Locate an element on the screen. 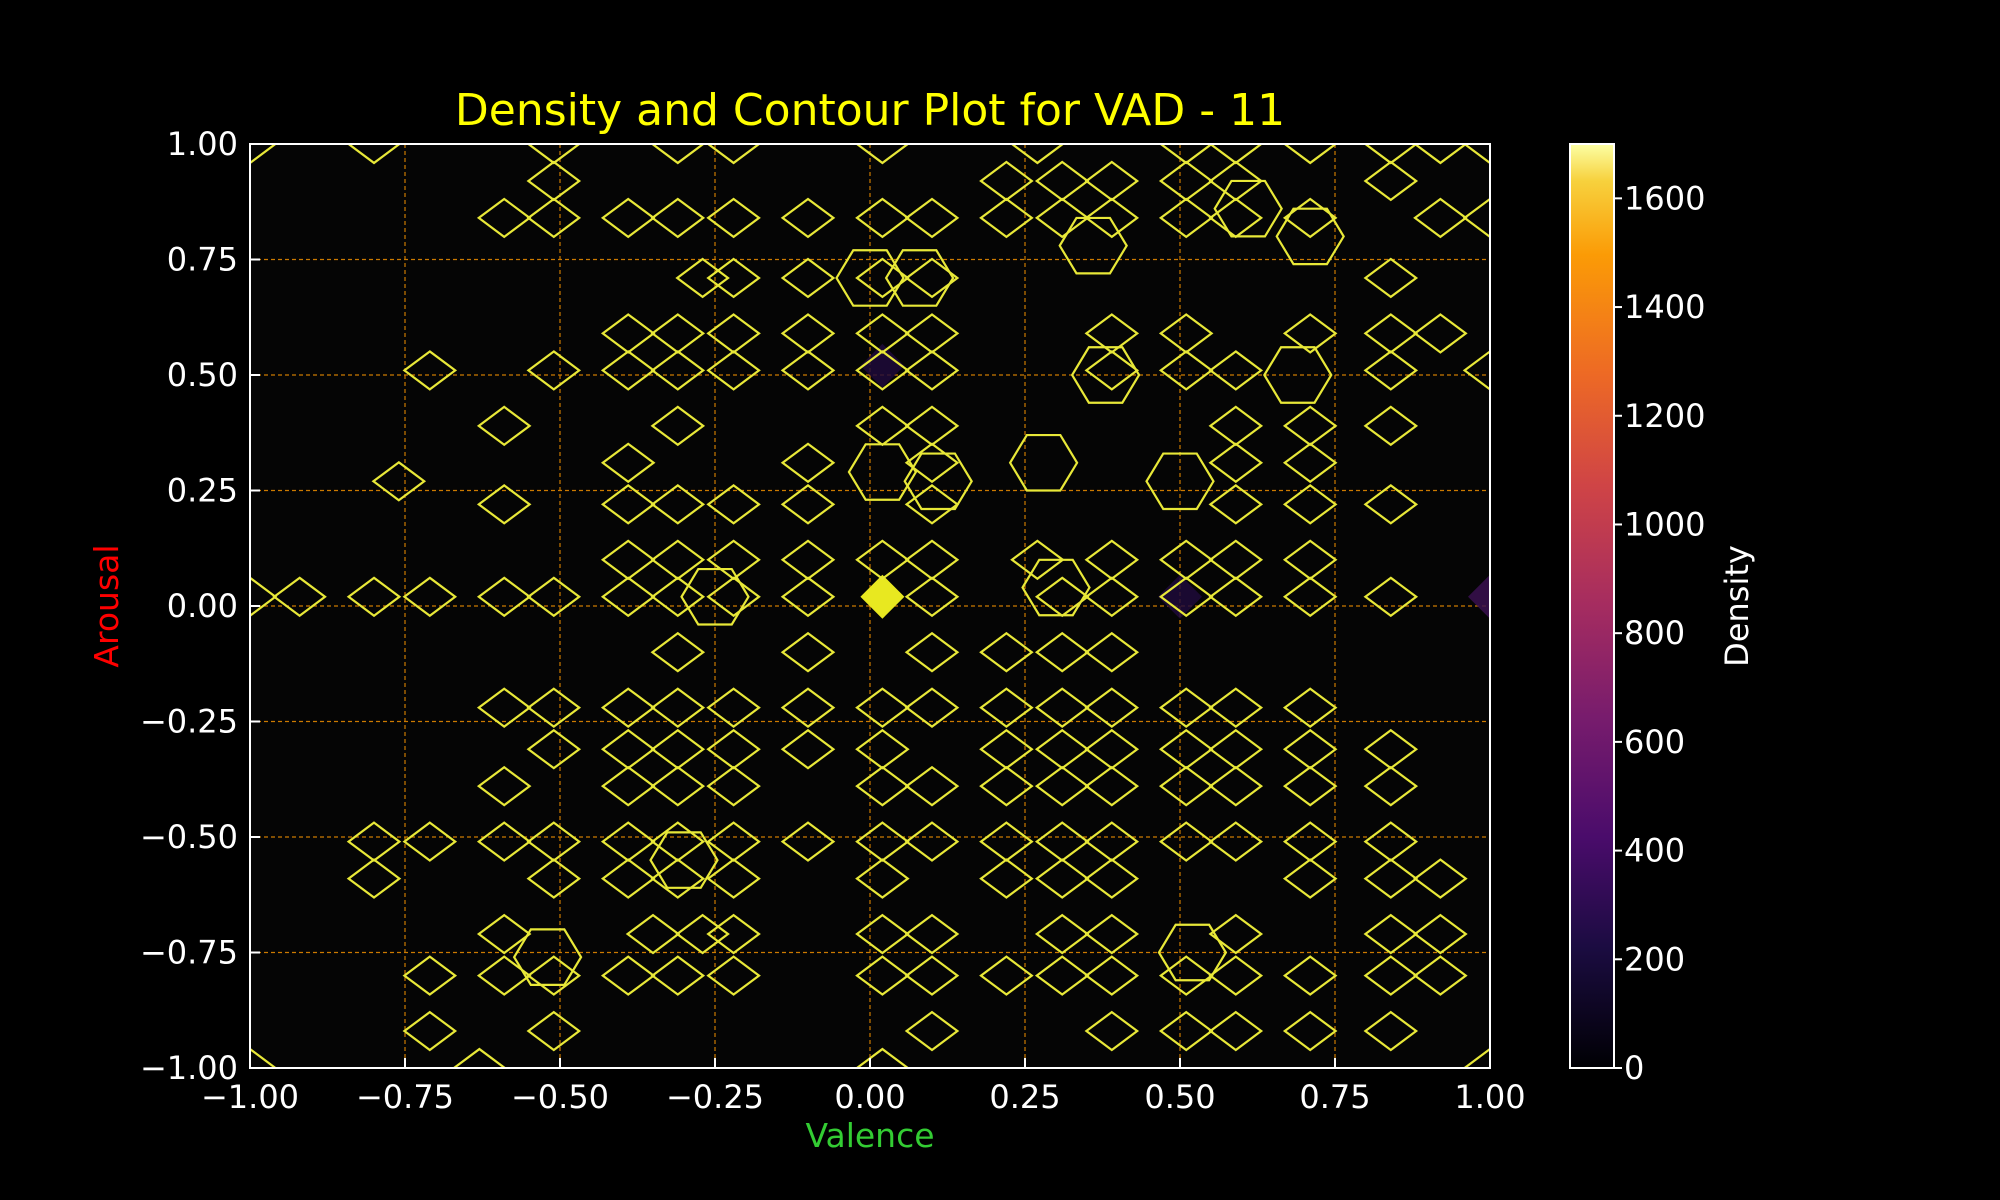  colorbar-tick-label: 0 is located at coordinates (1634, 1068).